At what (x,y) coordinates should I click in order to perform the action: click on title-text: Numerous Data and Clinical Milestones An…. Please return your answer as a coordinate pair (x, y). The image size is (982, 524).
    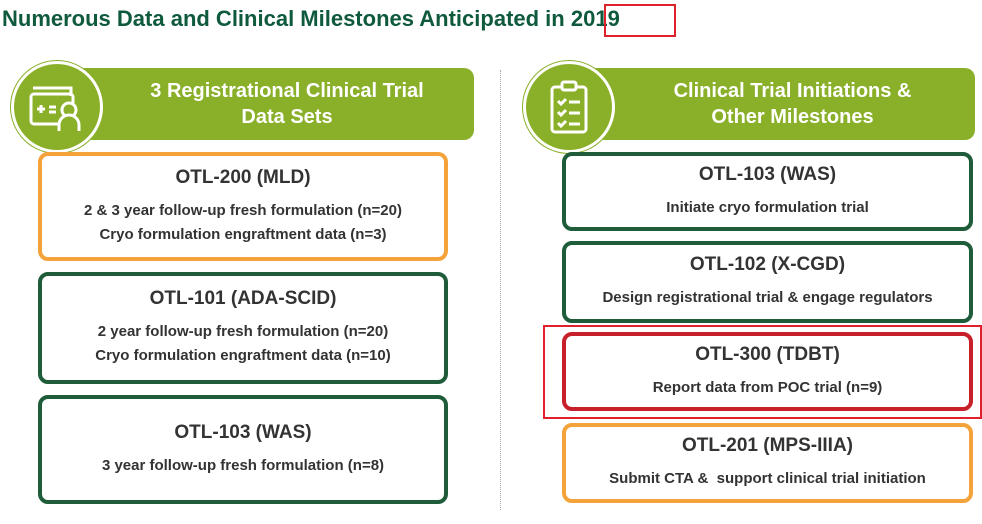
    Looking at the image, I should click on (283, 18).